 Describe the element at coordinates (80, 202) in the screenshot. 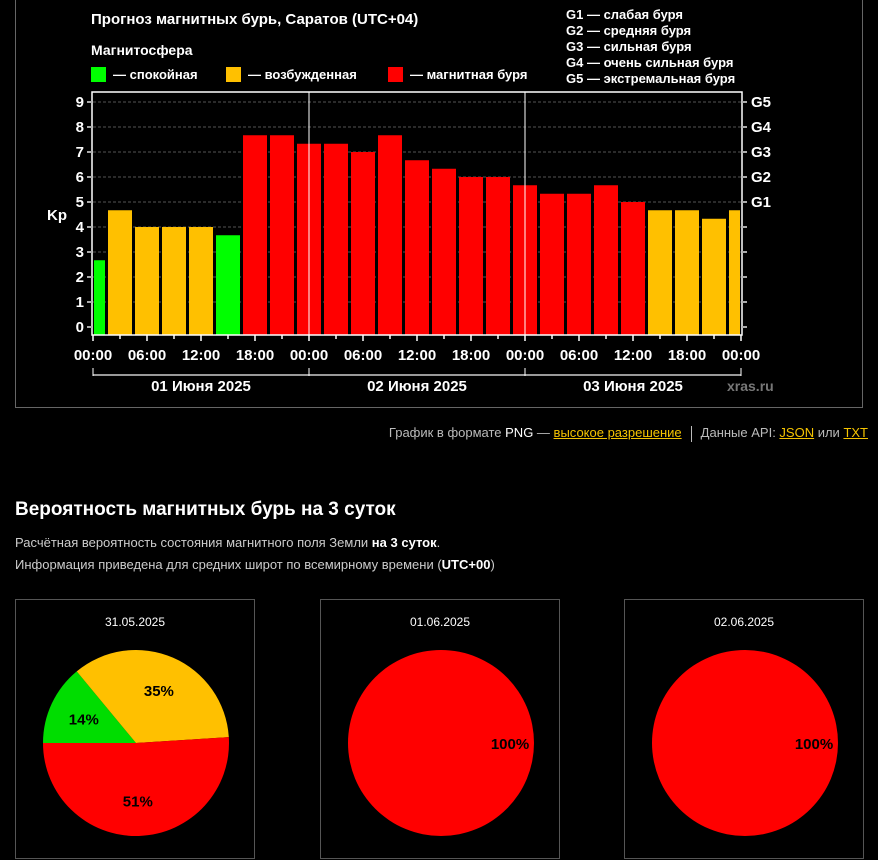

I see `y-tick-label: 5` at that location.